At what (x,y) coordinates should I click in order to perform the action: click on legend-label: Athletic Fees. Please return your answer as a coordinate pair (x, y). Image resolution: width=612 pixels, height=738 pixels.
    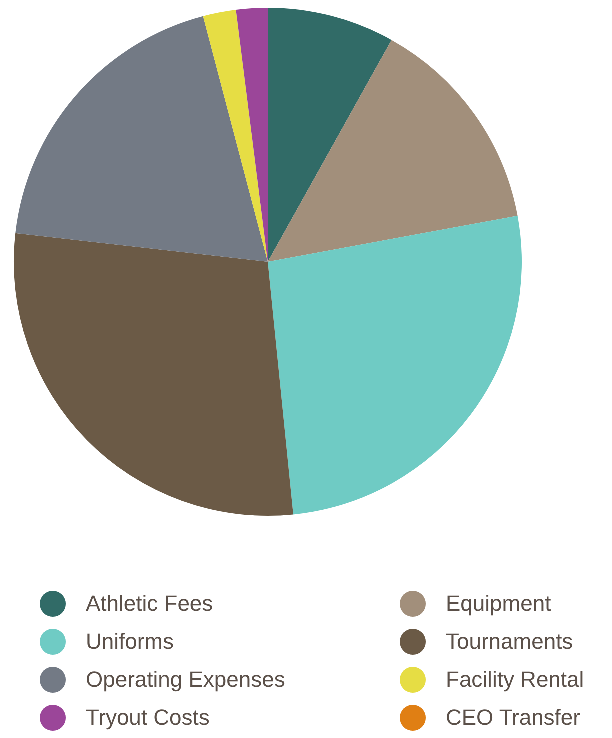
    Looking at the image, I should click on (150, 604).